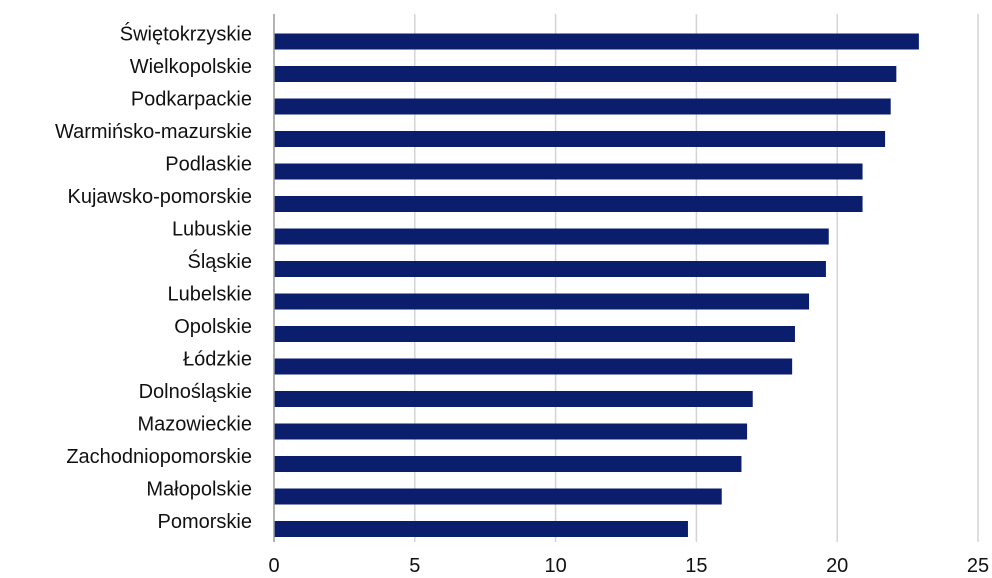 The height and width of the screenshot is (578, 992). Describe the element at coordinates (213, 327) in the screenshot. I see `category-label: Opolskie` at that location.